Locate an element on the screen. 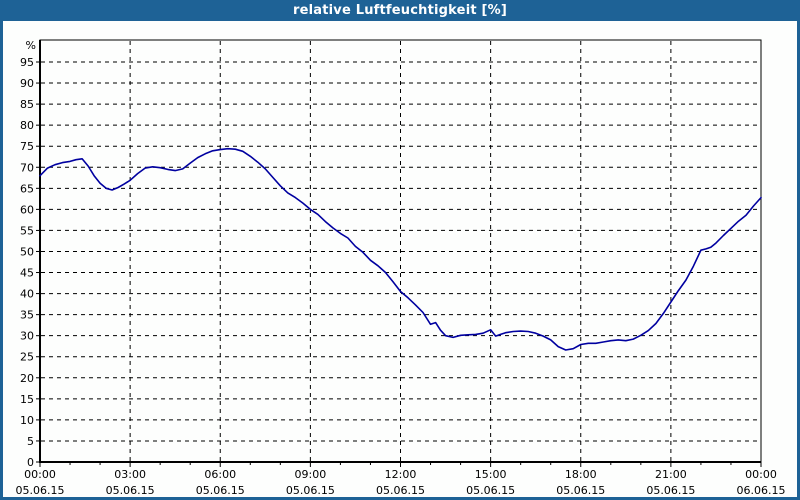 This screenshot has width=800, height=500. window-title: relative Luftfeuchtigkeit [%] is located at coordinates (400, 10).